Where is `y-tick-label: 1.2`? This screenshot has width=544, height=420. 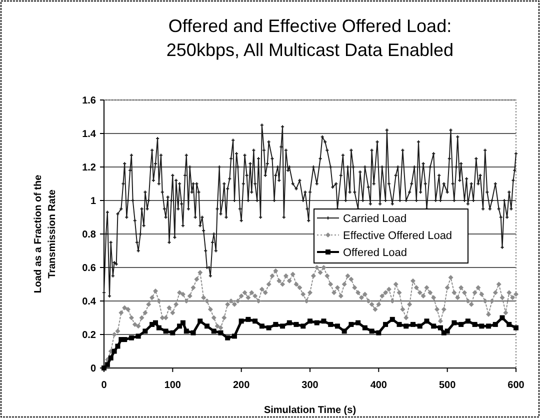
y-tick-label: 1.2 is located at coordinates (89, 168).